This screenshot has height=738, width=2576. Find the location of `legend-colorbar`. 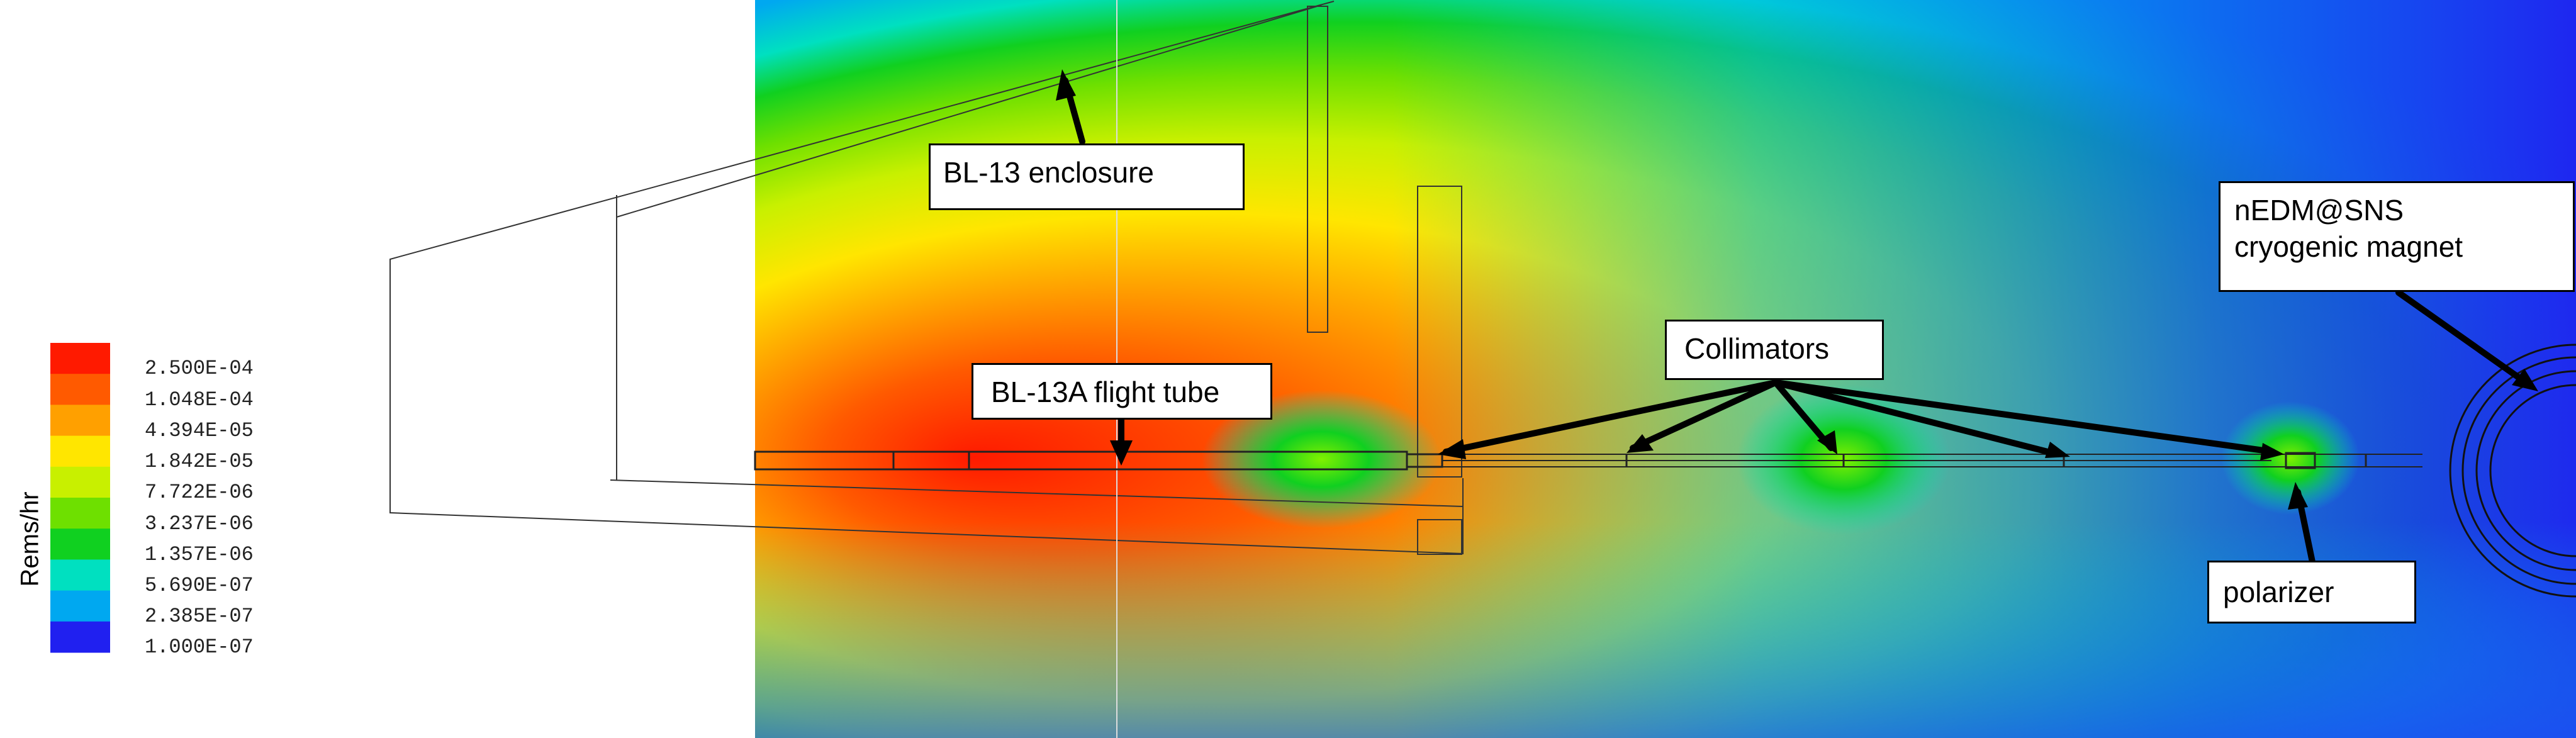

legend-colorbar is located at coordinates (80, 498).